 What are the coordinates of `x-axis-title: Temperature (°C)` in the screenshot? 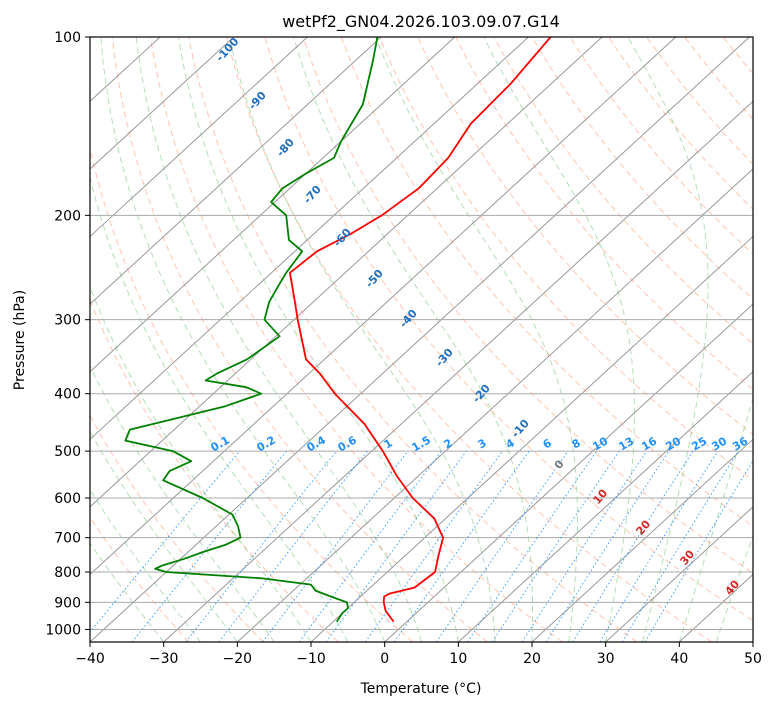 It's located at (421, 689).